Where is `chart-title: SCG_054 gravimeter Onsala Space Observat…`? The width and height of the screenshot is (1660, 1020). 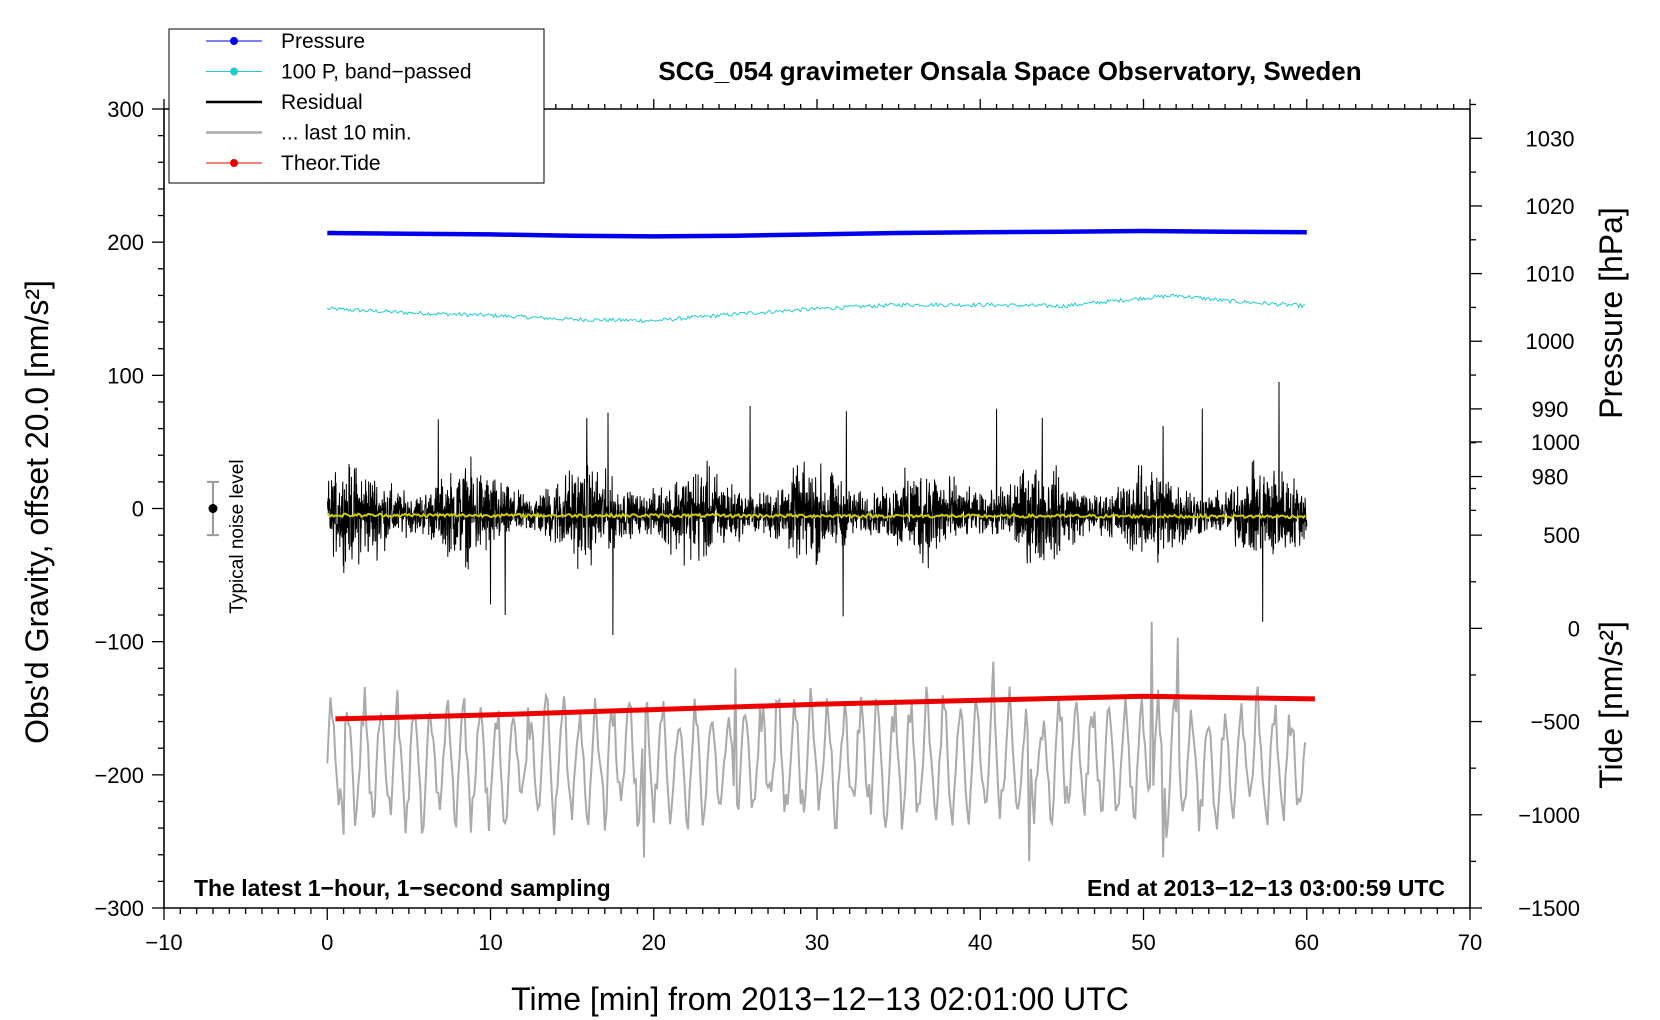 chart-title: SCG_054 gravimeter Onsala Space Observat… is located at coordinates (1009, 71).